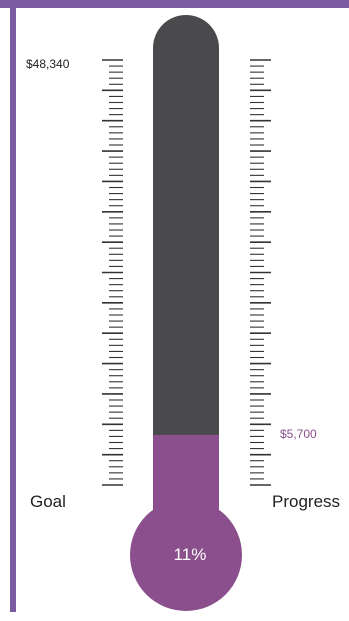  I want to click on goal-label: Goal, so click(48, 501).